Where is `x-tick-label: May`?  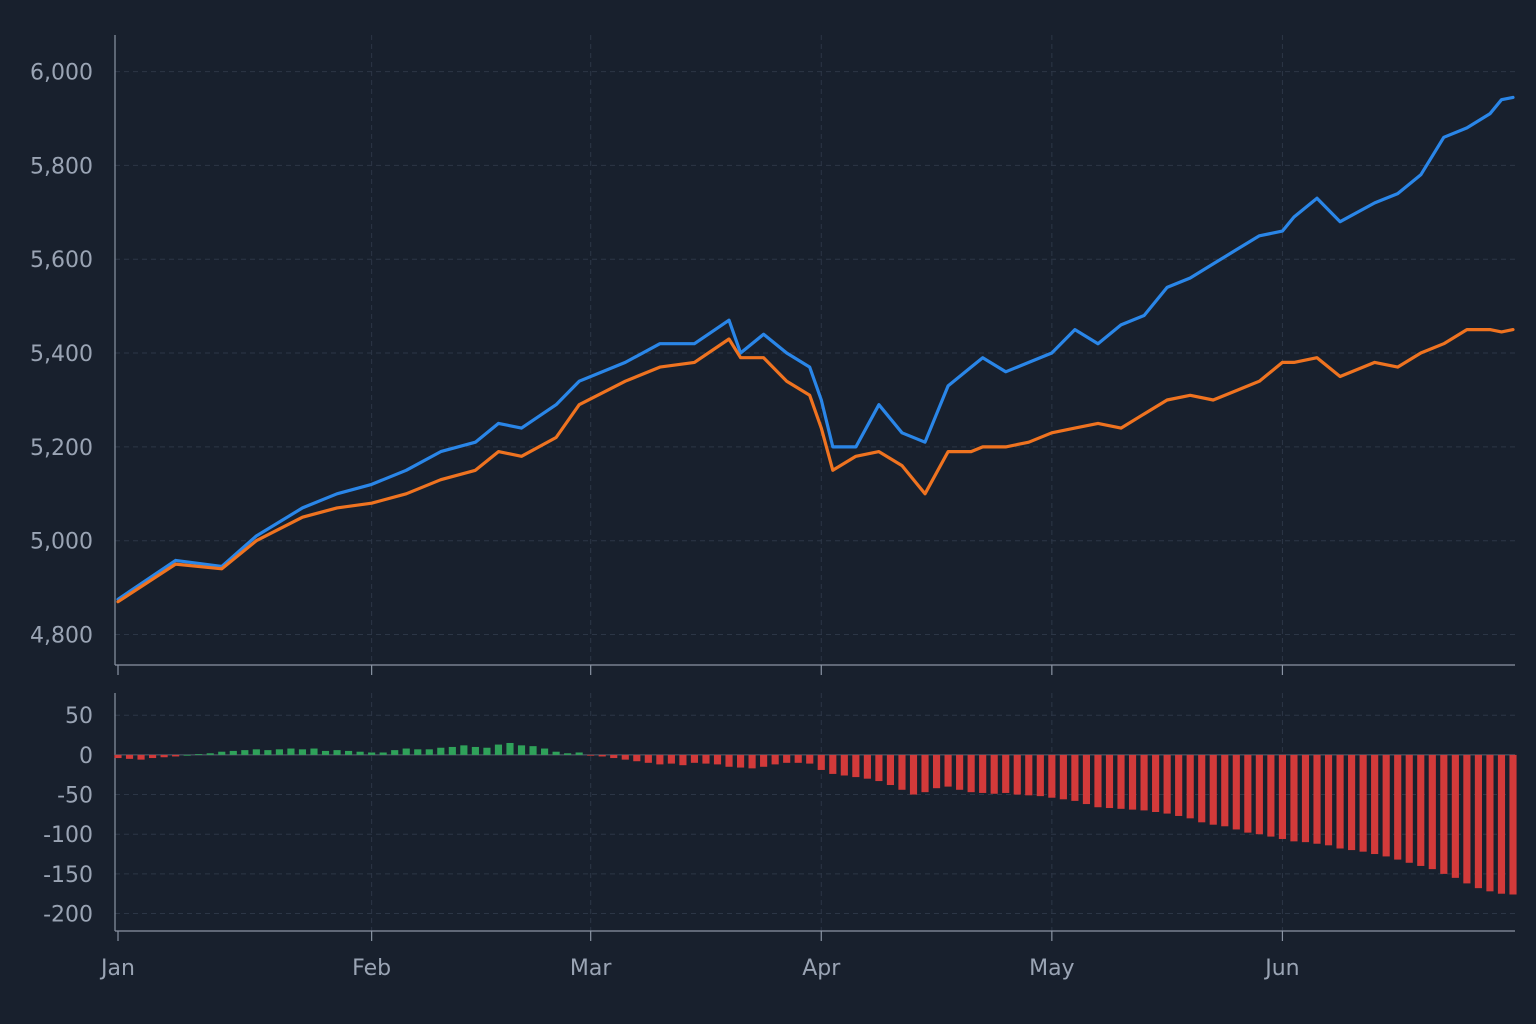 x-tick-label: May is located at coordinates (1051, 968).